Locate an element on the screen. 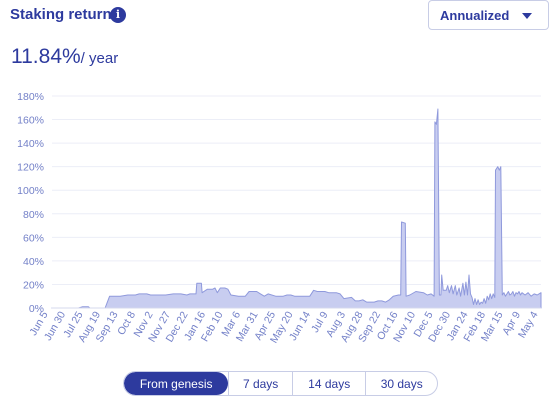 The height and width of the screenshot is (404, 559). y-tick-label: 180% is located at coordinates (30, 97).